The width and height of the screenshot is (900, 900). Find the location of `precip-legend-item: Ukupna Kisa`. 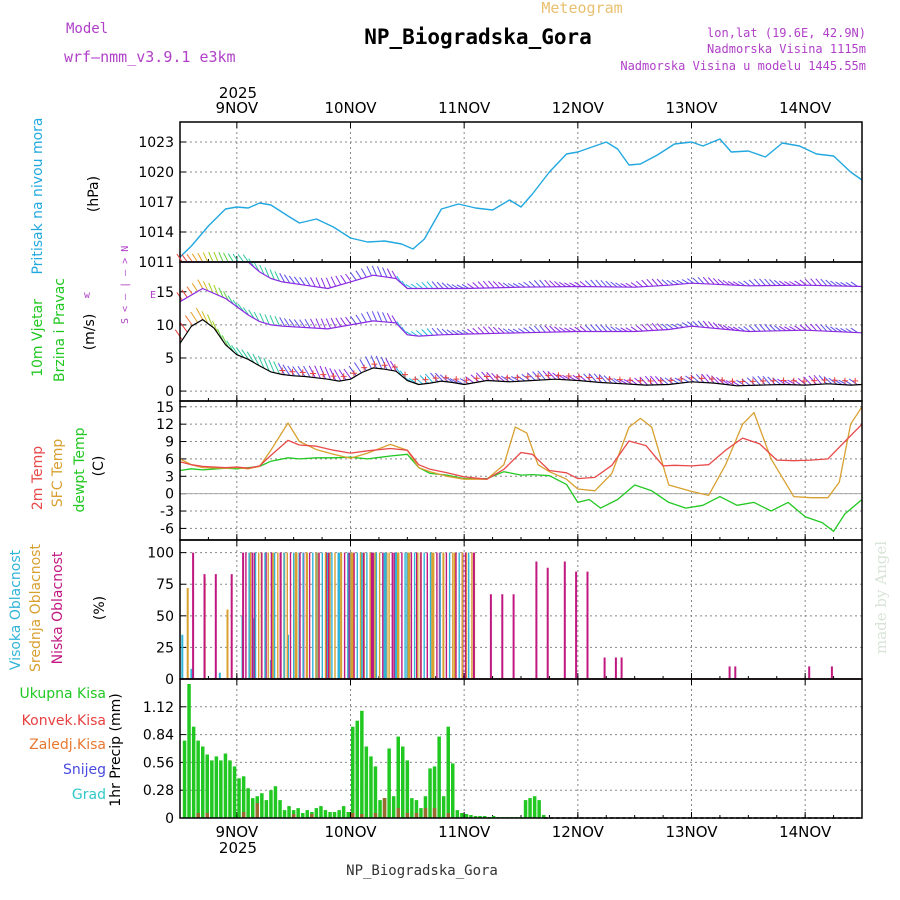

precip-legend-item: Ukupna Kisa is located at coordinates (62, 694).